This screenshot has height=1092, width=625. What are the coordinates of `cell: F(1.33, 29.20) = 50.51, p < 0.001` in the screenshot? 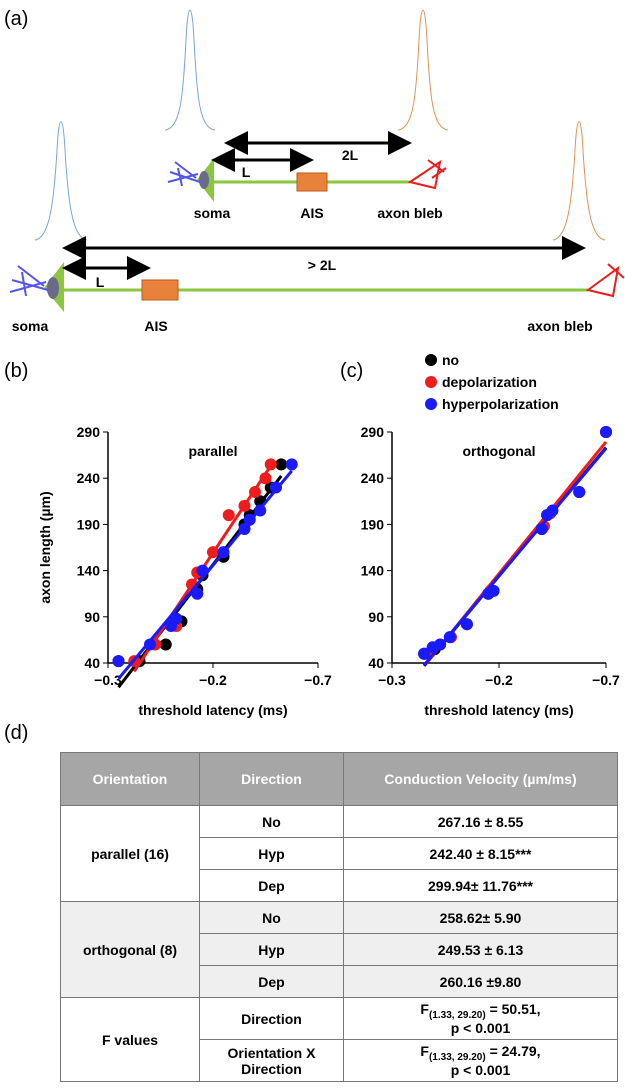 It's located at (480, 1018).